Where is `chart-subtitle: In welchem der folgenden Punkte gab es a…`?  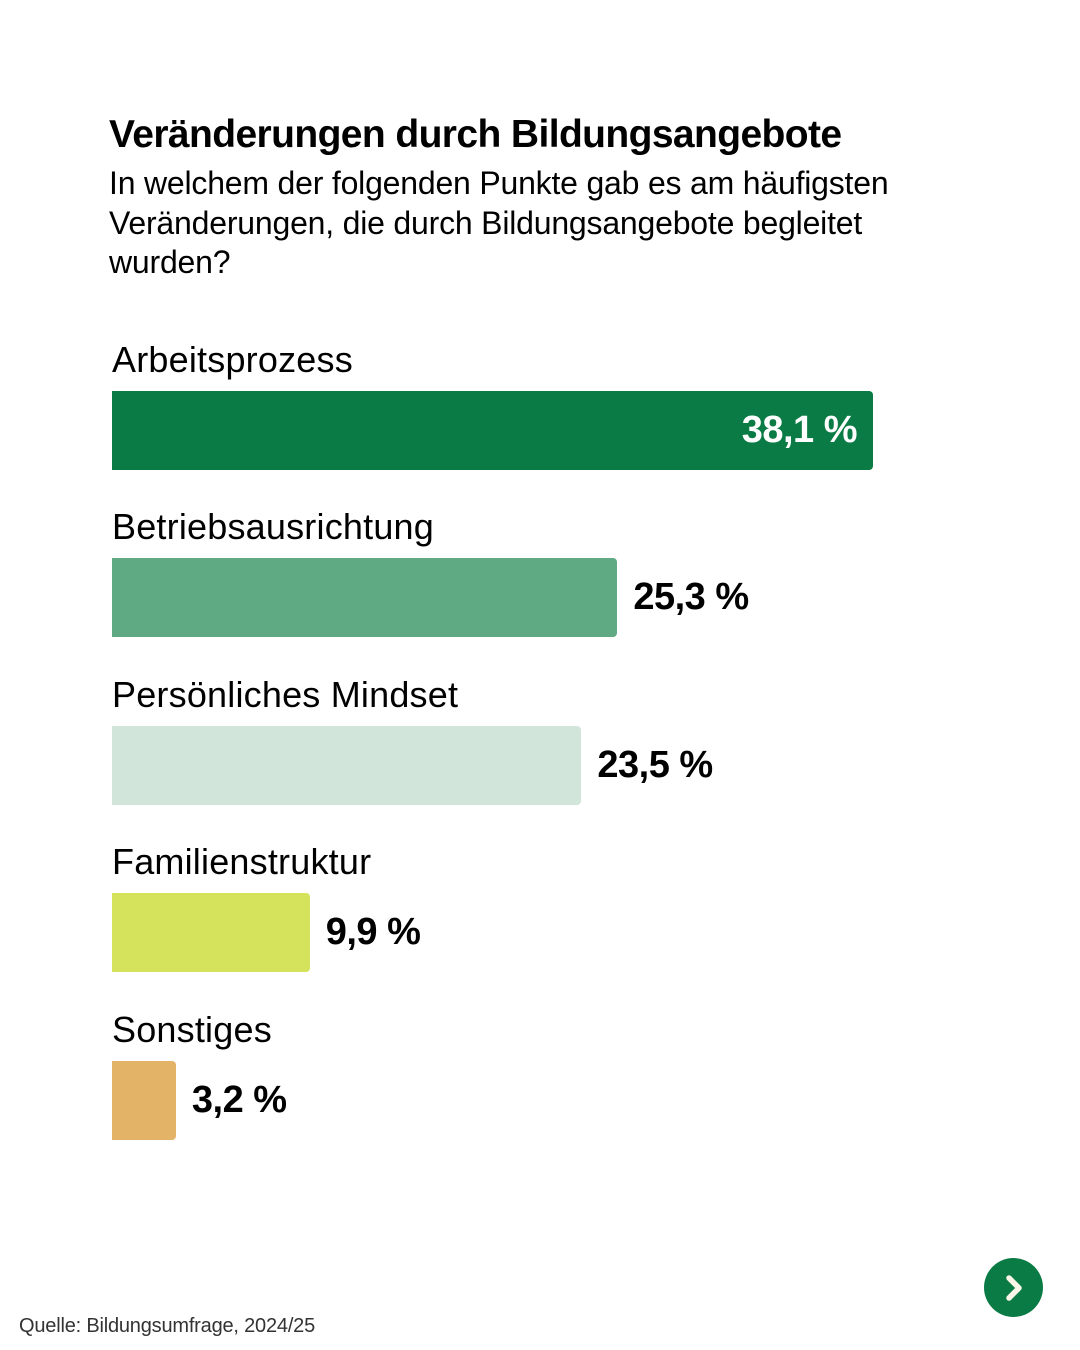 chart-subtitle: In welchem der folgenden Punkte gab es a… is located at coordinates (499, 222).